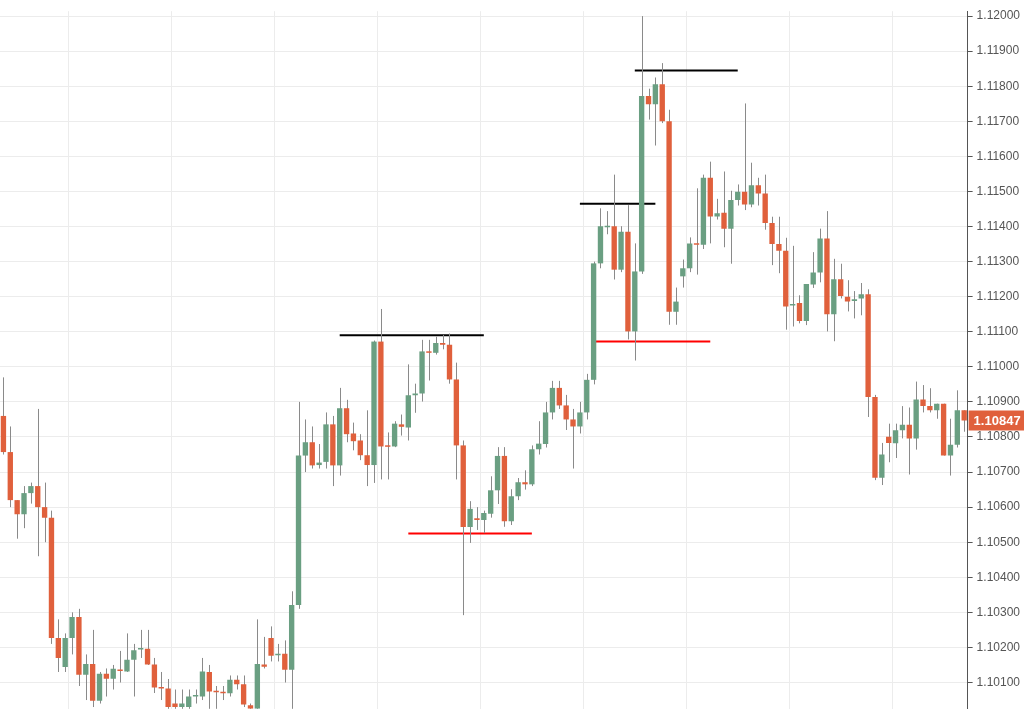 The image size is (1024, 720). I want to click on y-tick-label: 1.10100, so click(998, 681).